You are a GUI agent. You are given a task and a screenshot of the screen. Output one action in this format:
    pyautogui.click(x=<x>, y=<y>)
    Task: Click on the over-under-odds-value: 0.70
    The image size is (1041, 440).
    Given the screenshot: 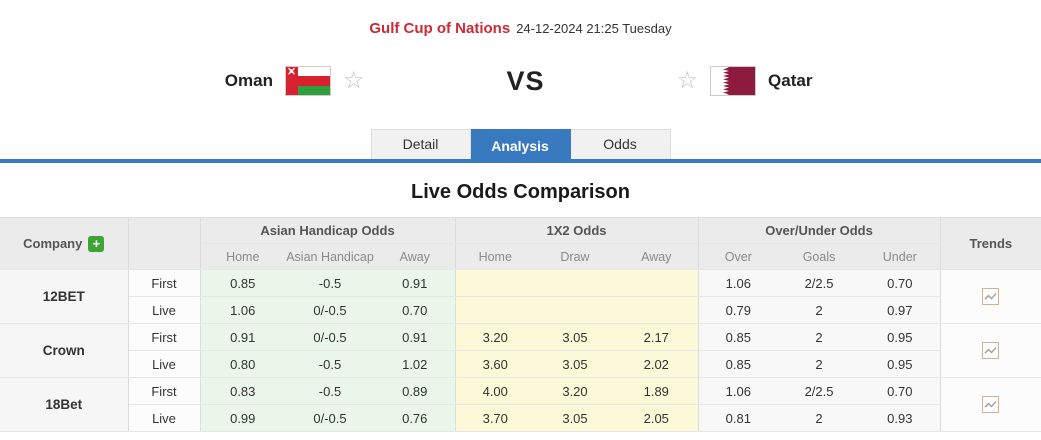 What is the action you would take?
    pyautogui.click(x=900, y=391)
    